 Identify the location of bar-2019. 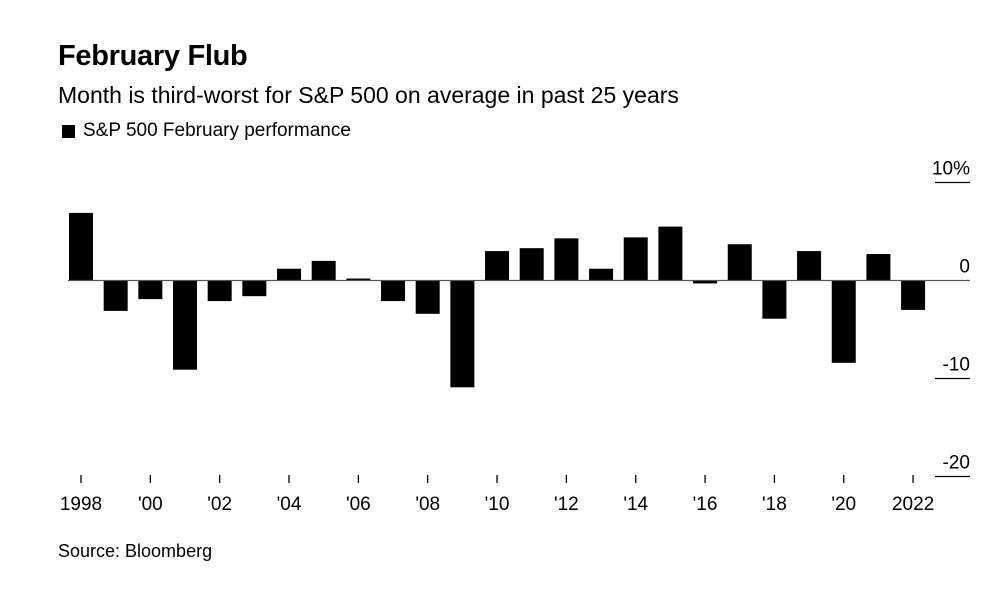
(809, 266).